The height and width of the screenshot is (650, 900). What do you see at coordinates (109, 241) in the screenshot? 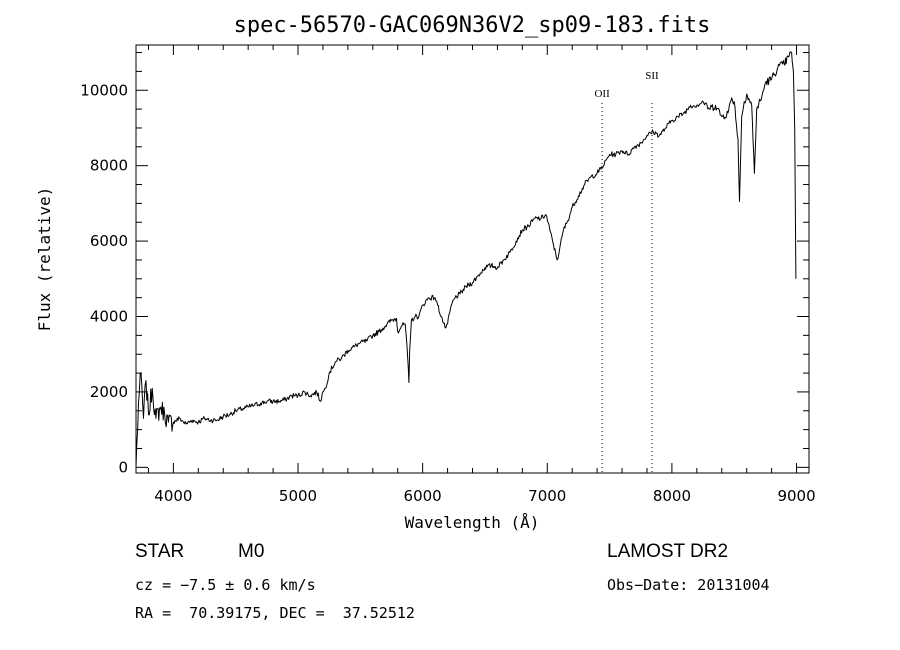
I see `y-tick-label: 6000` at bounding box center [109, 241].